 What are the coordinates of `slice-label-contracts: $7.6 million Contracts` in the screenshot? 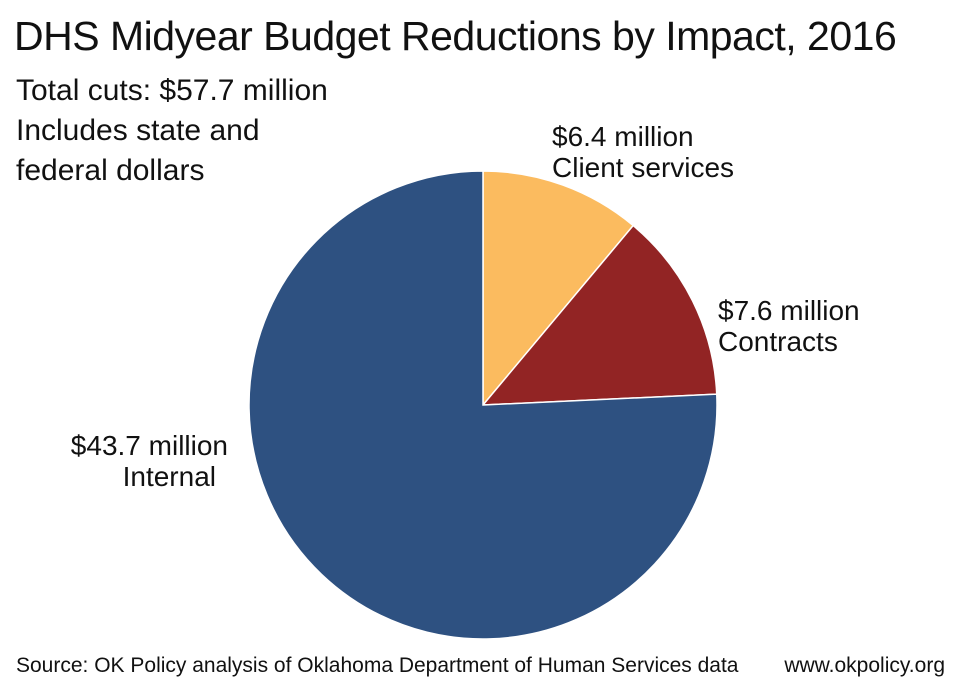 It's located at (789, 326).